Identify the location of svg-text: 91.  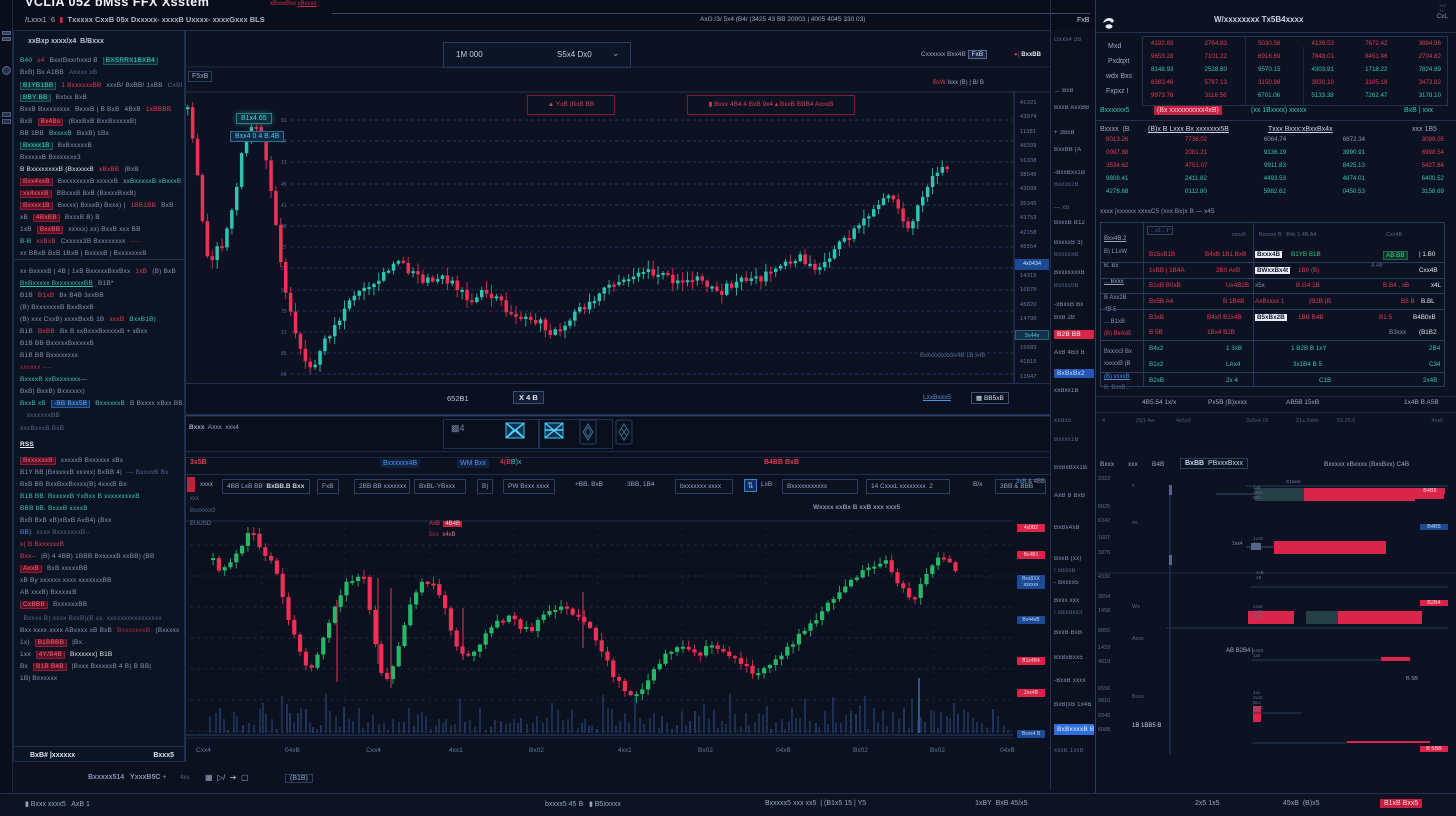
(284, 121).